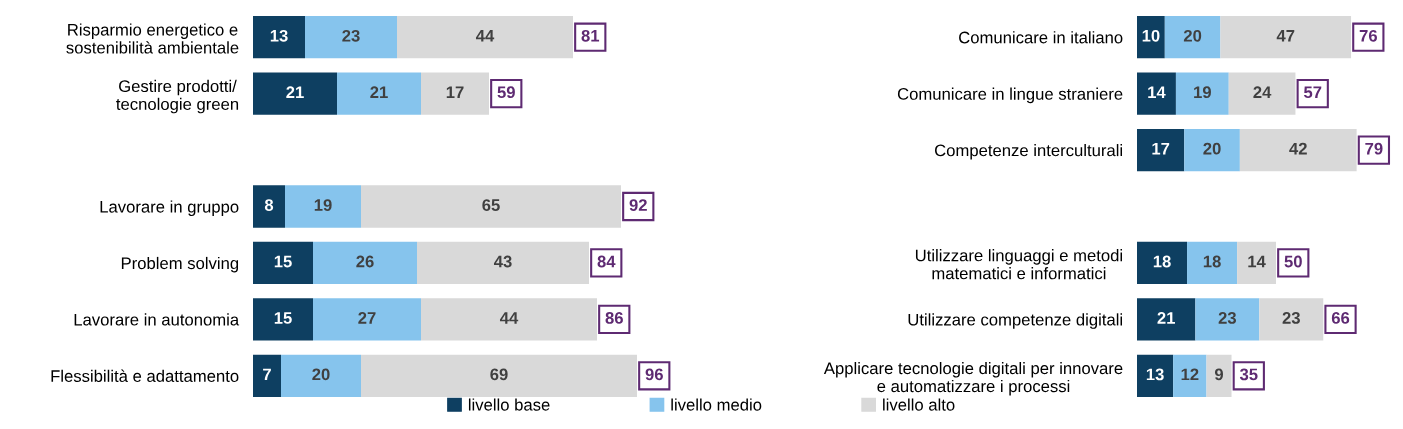  Describe the element at coordinates (1312, 92) in the screenshot. I see `total-label: 57` at that location.